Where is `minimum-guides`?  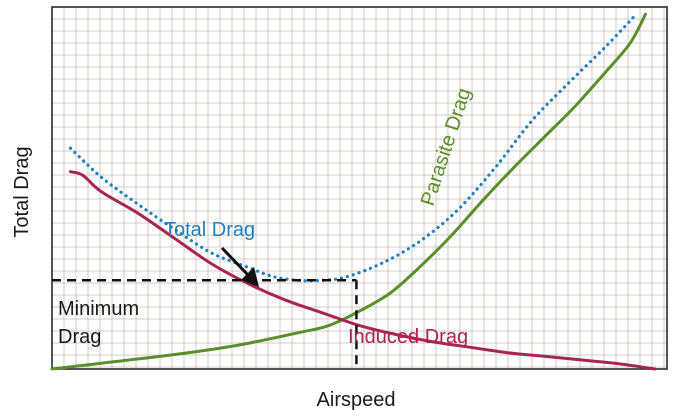
minimum-guides is located at coordinates (205, 324).